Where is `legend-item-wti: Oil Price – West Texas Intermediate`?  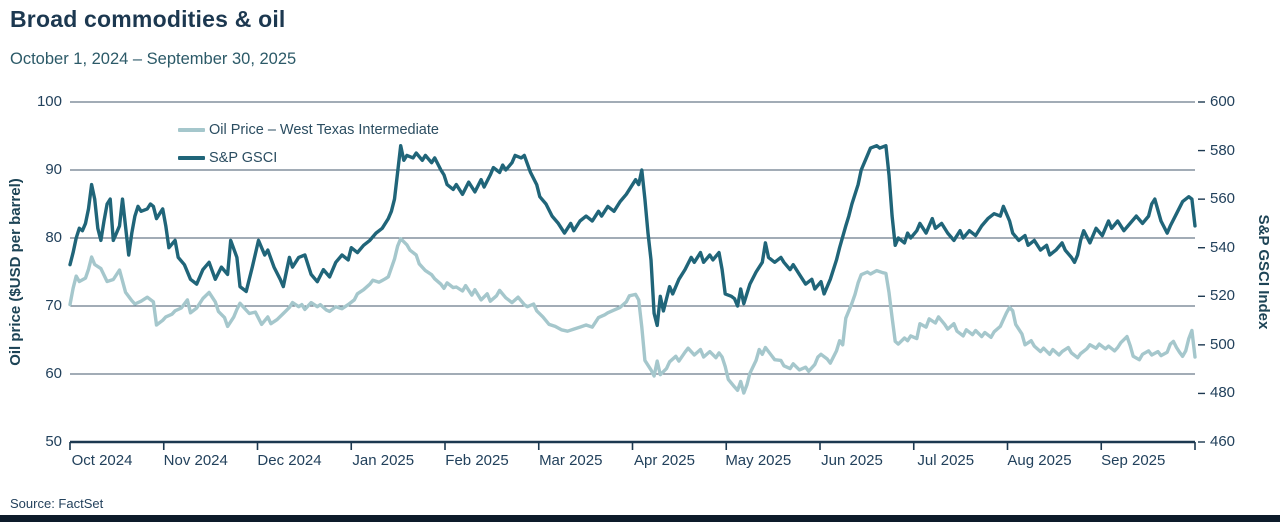 legend-item-wti: Oil Price – West Texas Intermediate is located at coordinates (308, 130).